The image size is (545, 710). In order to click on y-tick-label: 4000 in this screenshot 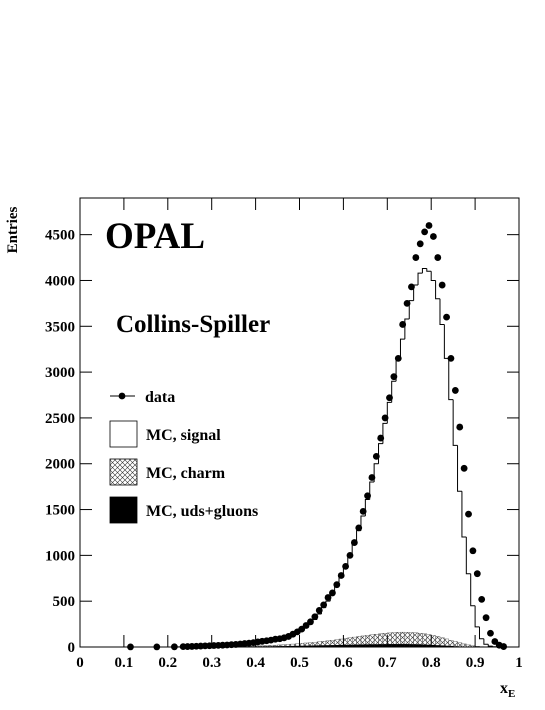, I will do `click(60, 281)`.